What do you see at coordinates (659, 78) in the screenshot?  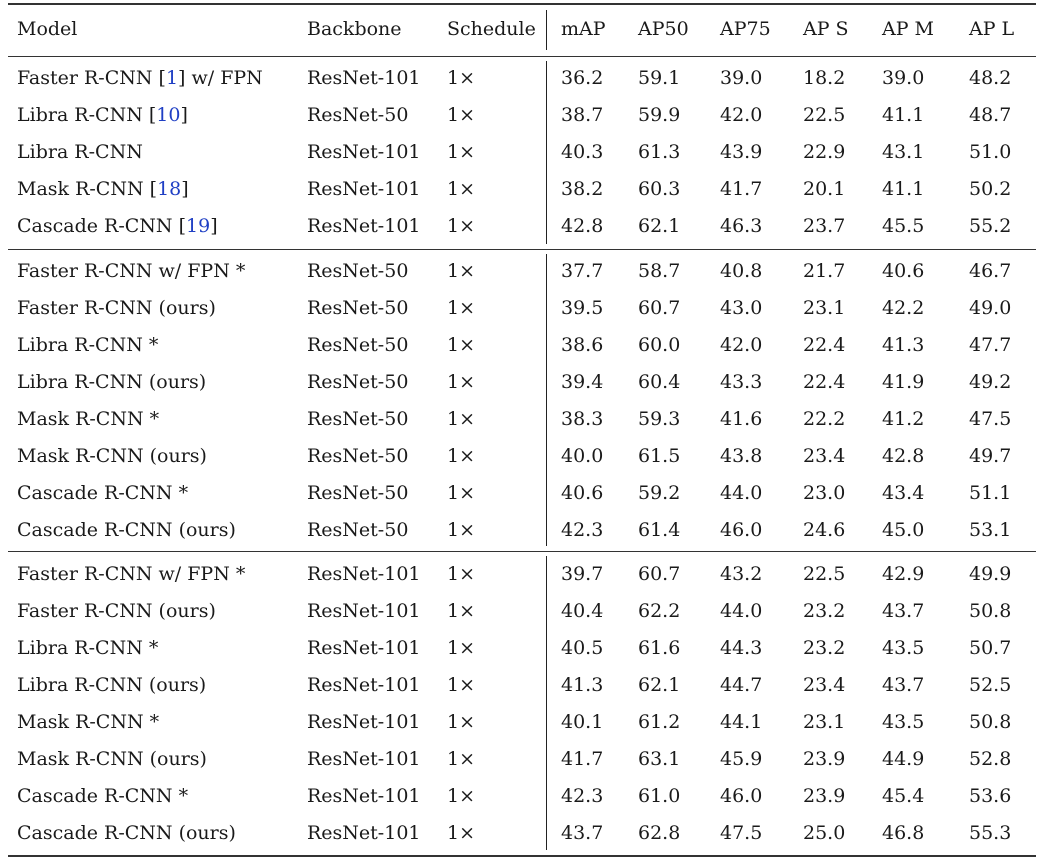 I see `ap50-cell: 59.1` at bounding box center [659, 78].